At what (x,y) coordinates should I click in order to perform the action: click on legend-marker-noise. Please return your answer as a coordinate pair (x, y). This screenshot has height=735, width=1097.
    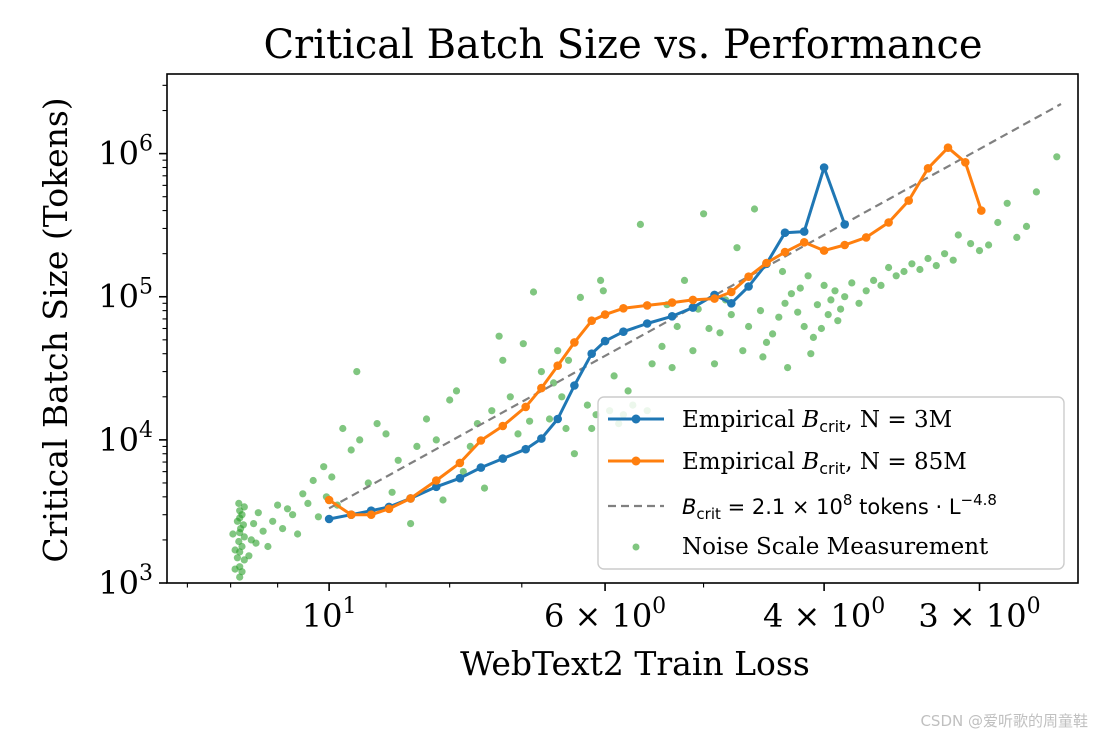
    Looking at the image, I should click on (636, 547).